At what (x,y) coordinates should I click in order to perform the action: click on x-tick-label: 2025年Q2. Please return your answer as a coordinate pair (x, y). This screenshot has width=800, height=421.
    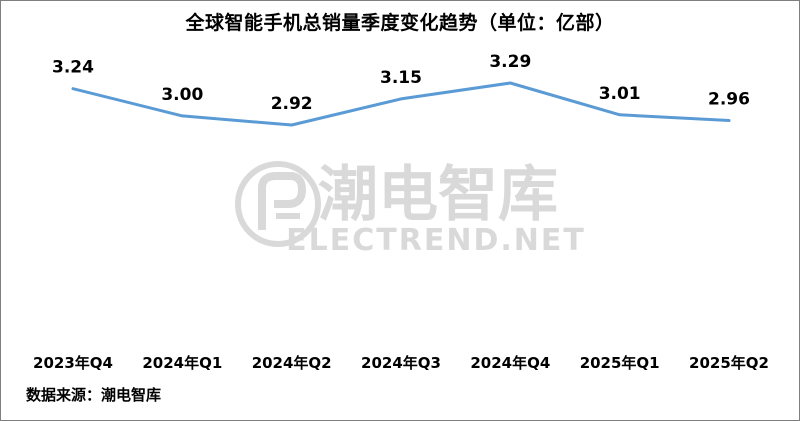
    Looking at the image, I should click on (729, 363).